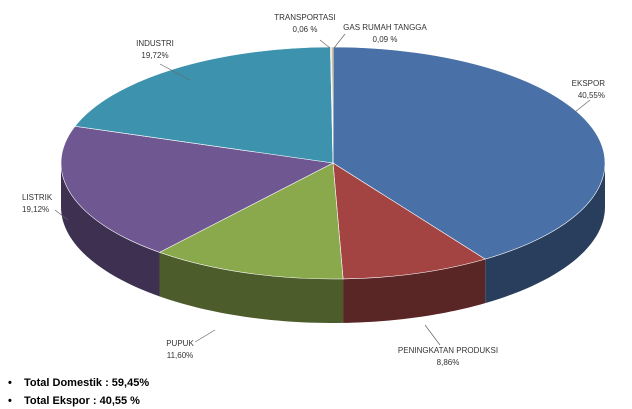  What do you see at coordinates (155, 43) in the screenshot?
I see `slice-label: INDUSTRI` at bounding box center [155, 43].